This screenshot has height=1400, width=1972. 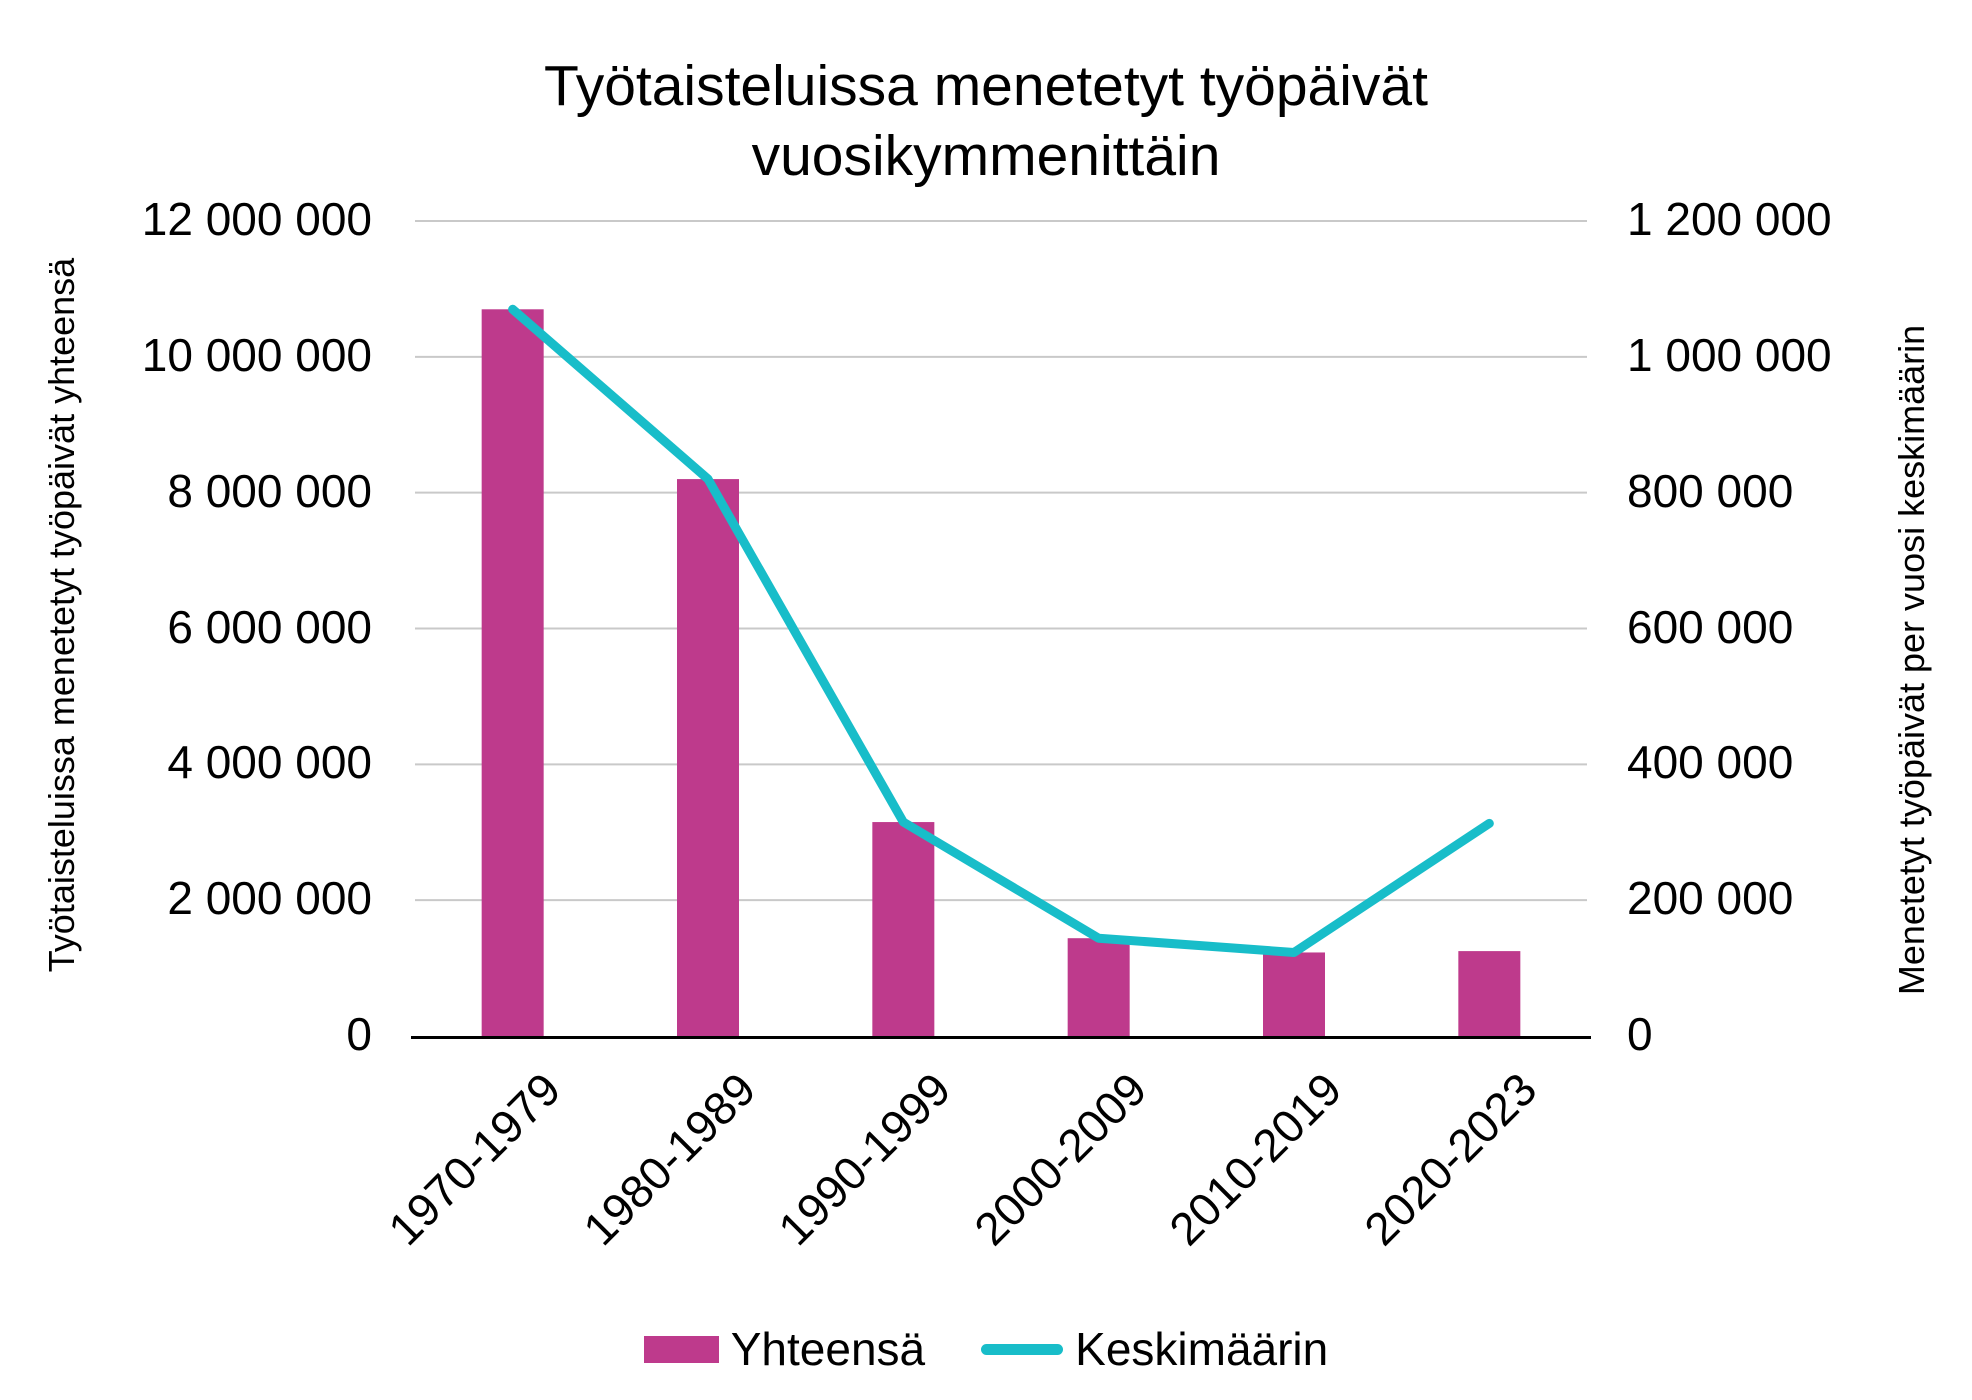 What do you see at coordinates (269, 490) in the screenshot?
I see `left-axis-tick: 8 000 000` at bounding box center [269, 490].